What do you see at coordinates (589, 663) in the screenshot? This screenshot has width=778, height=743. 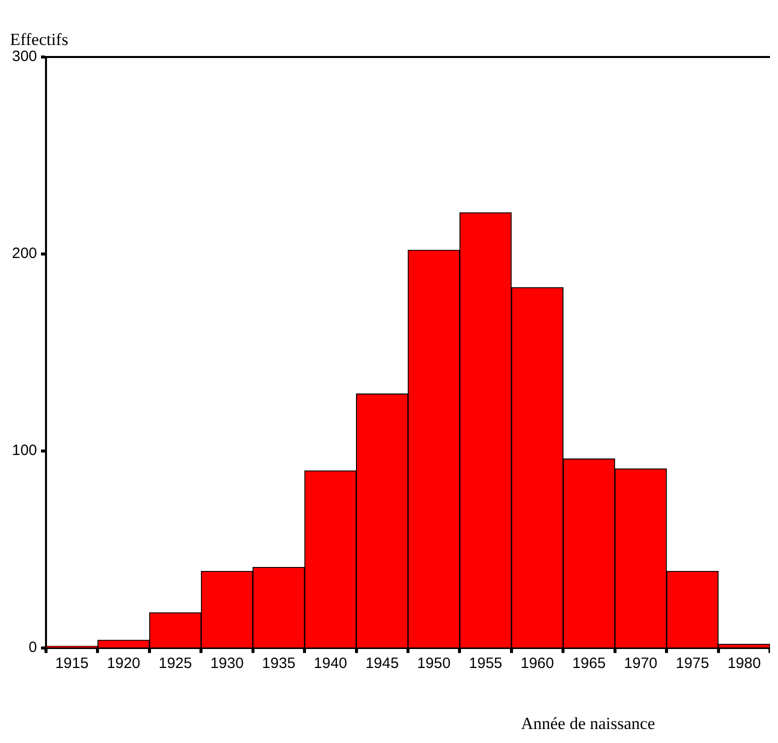 I see `x-tick-label: 1965` at bounding box center [589, 663].